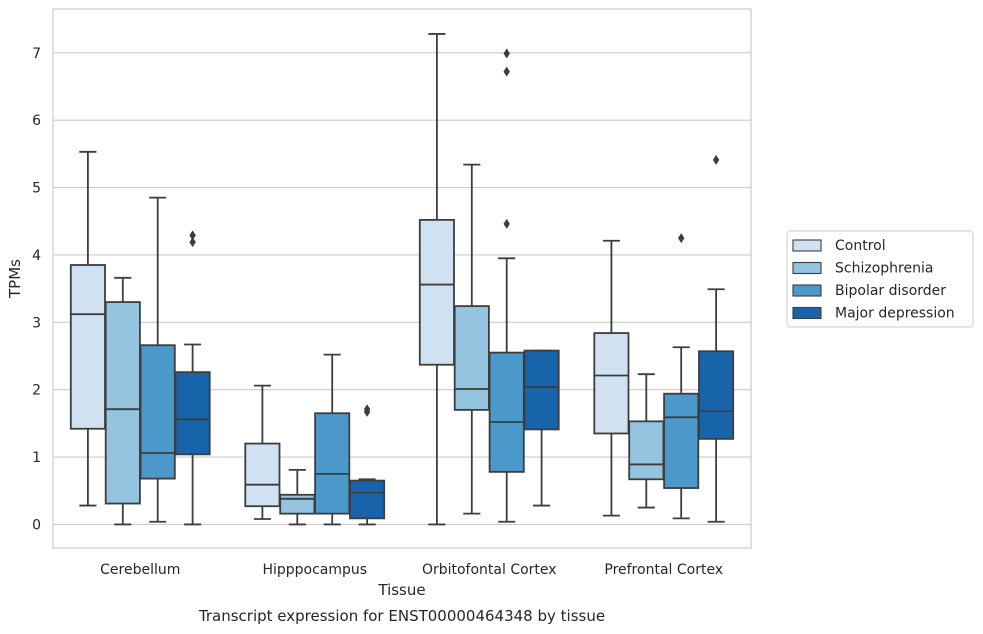 The width and height of the screenshot is (983, 634). What do you see at coordinates (36, 323) in the screenshot?
I see `y-tick-label: 3` at bounding box center [36, 323].